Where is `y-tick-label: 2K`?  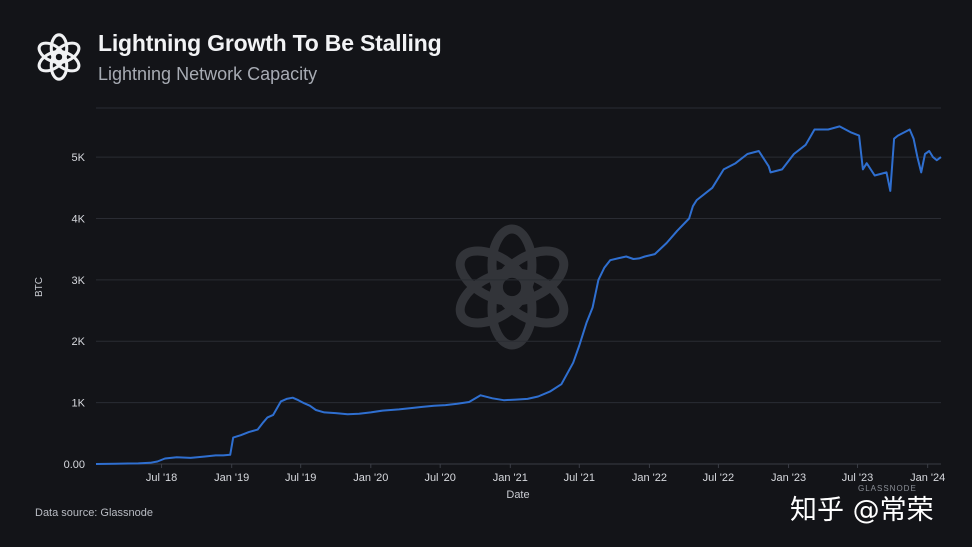
y-tick-label: 2K is located at coordinates (79, 342).